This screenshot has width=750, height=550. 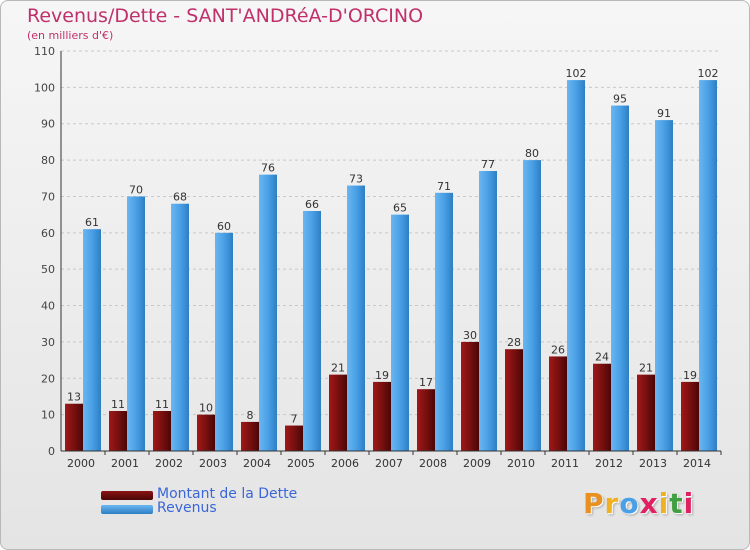 I want to click on data-label-revenue: 71, so click(x=444, y=186).